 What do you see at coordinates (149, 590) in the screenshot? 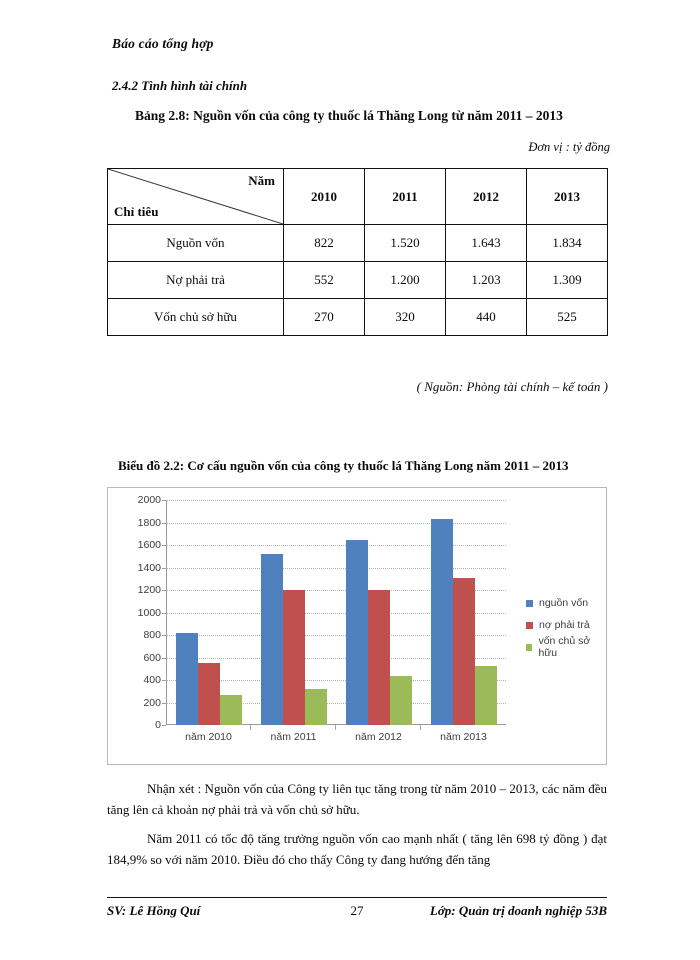
I see `y-axis-tick-label: 1200` at bounding box center [149, 590].